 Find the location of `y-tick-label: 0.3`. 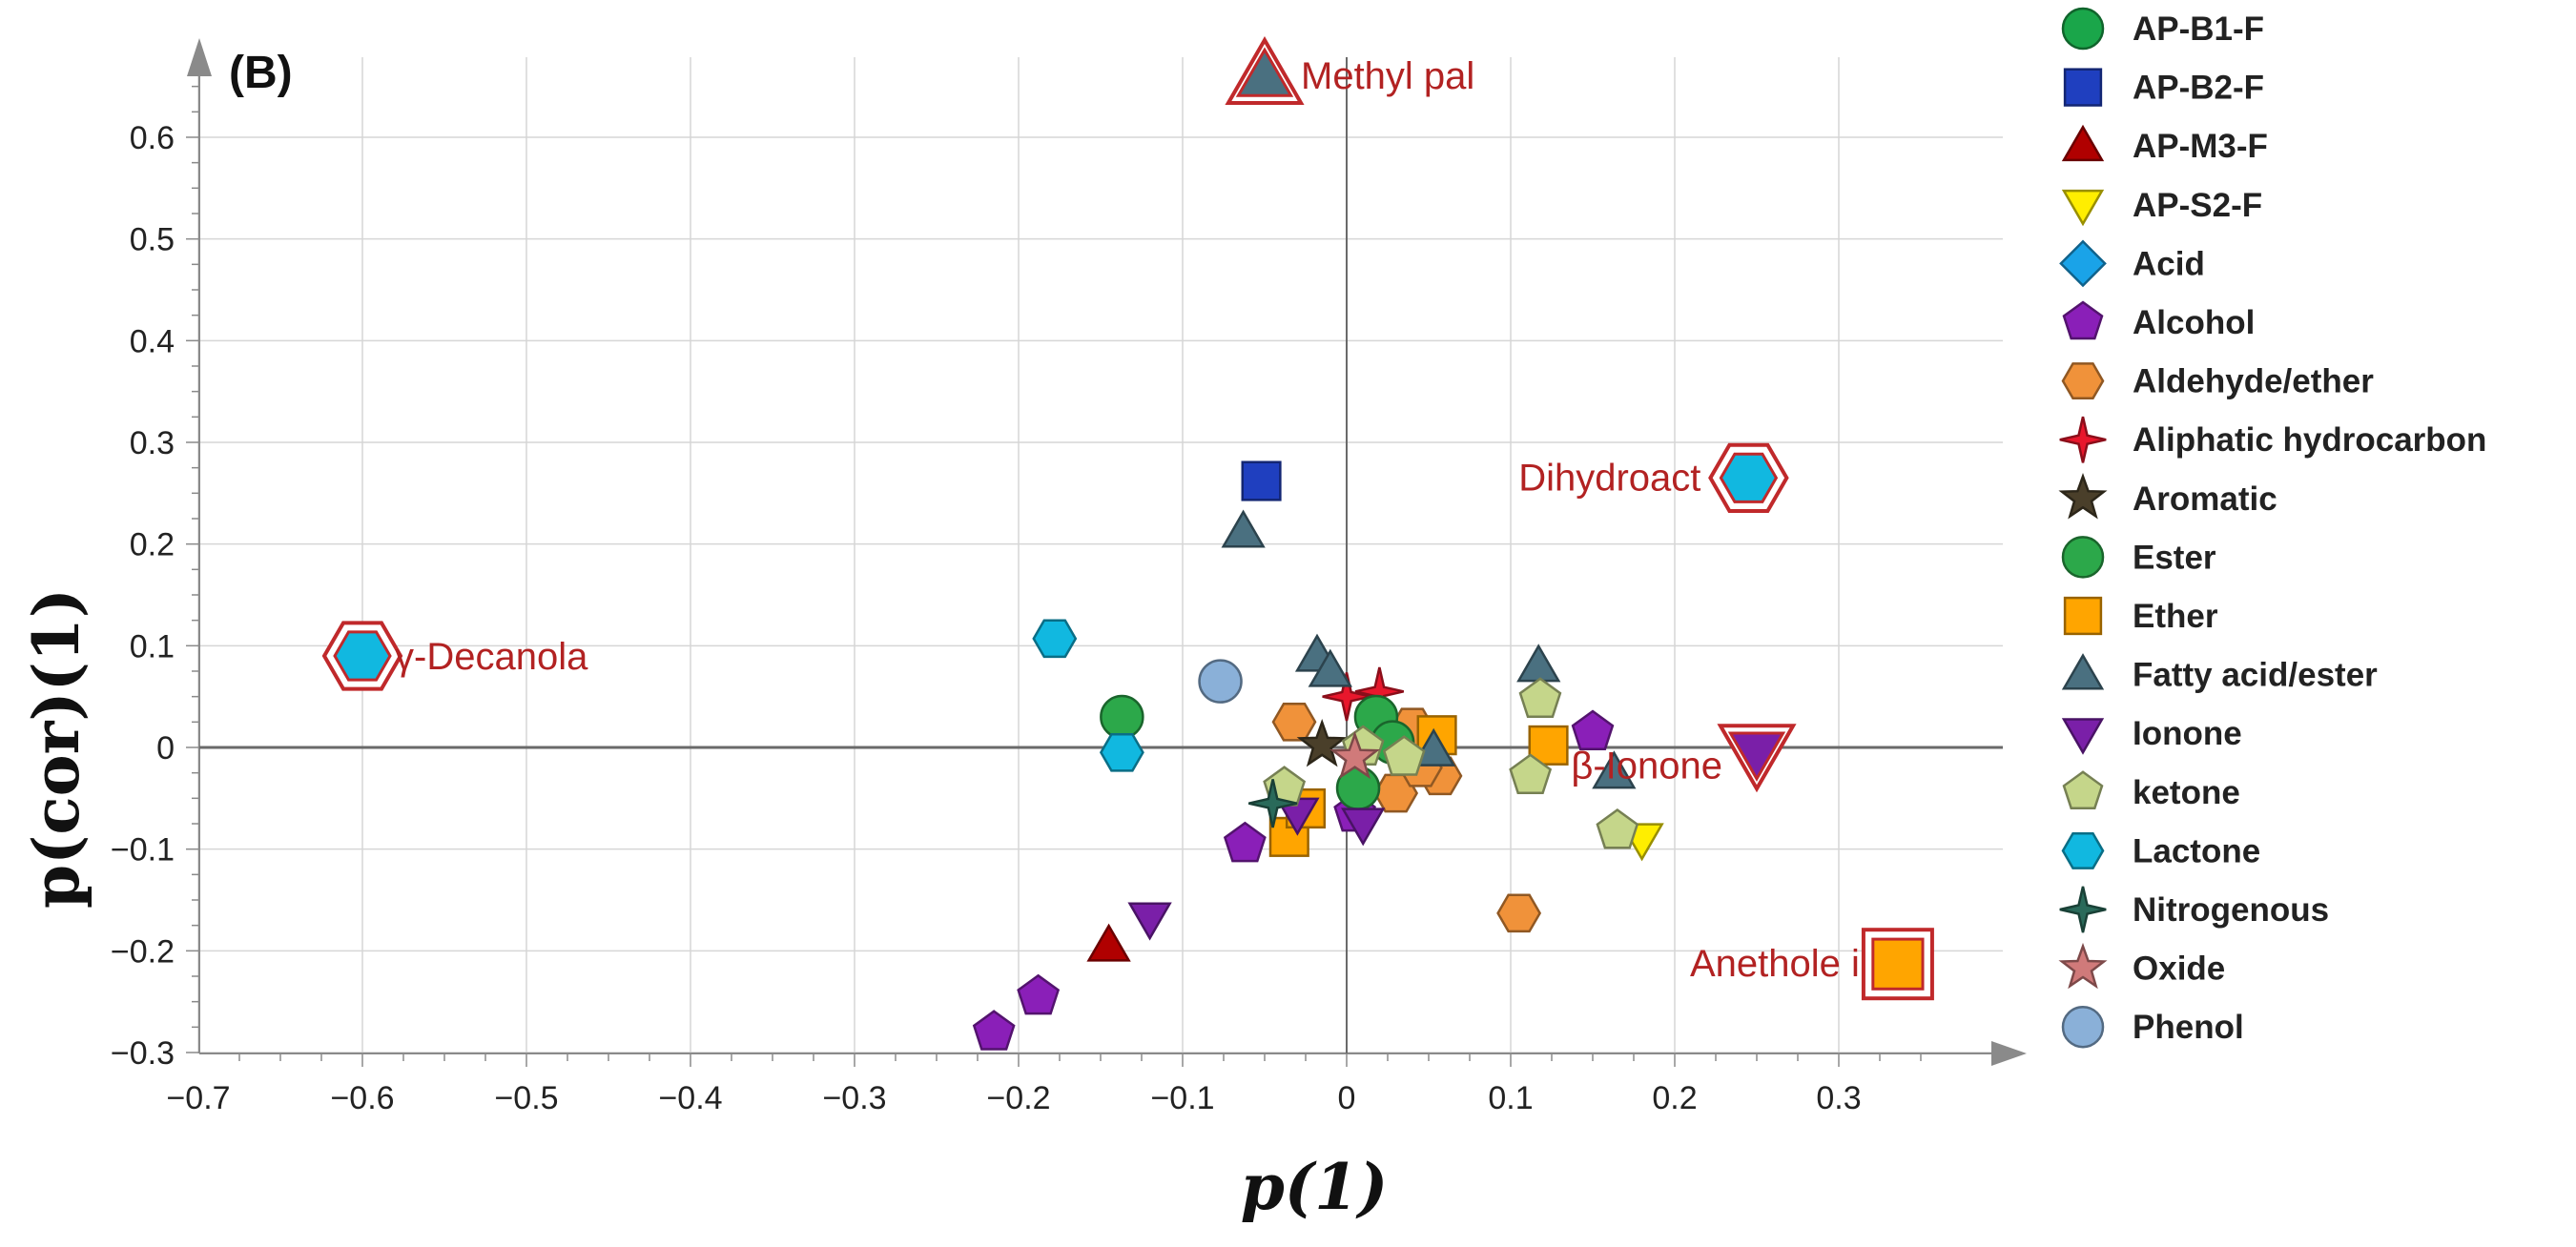

y-tick-label: 0.3 is located at coordinates (152, 443).